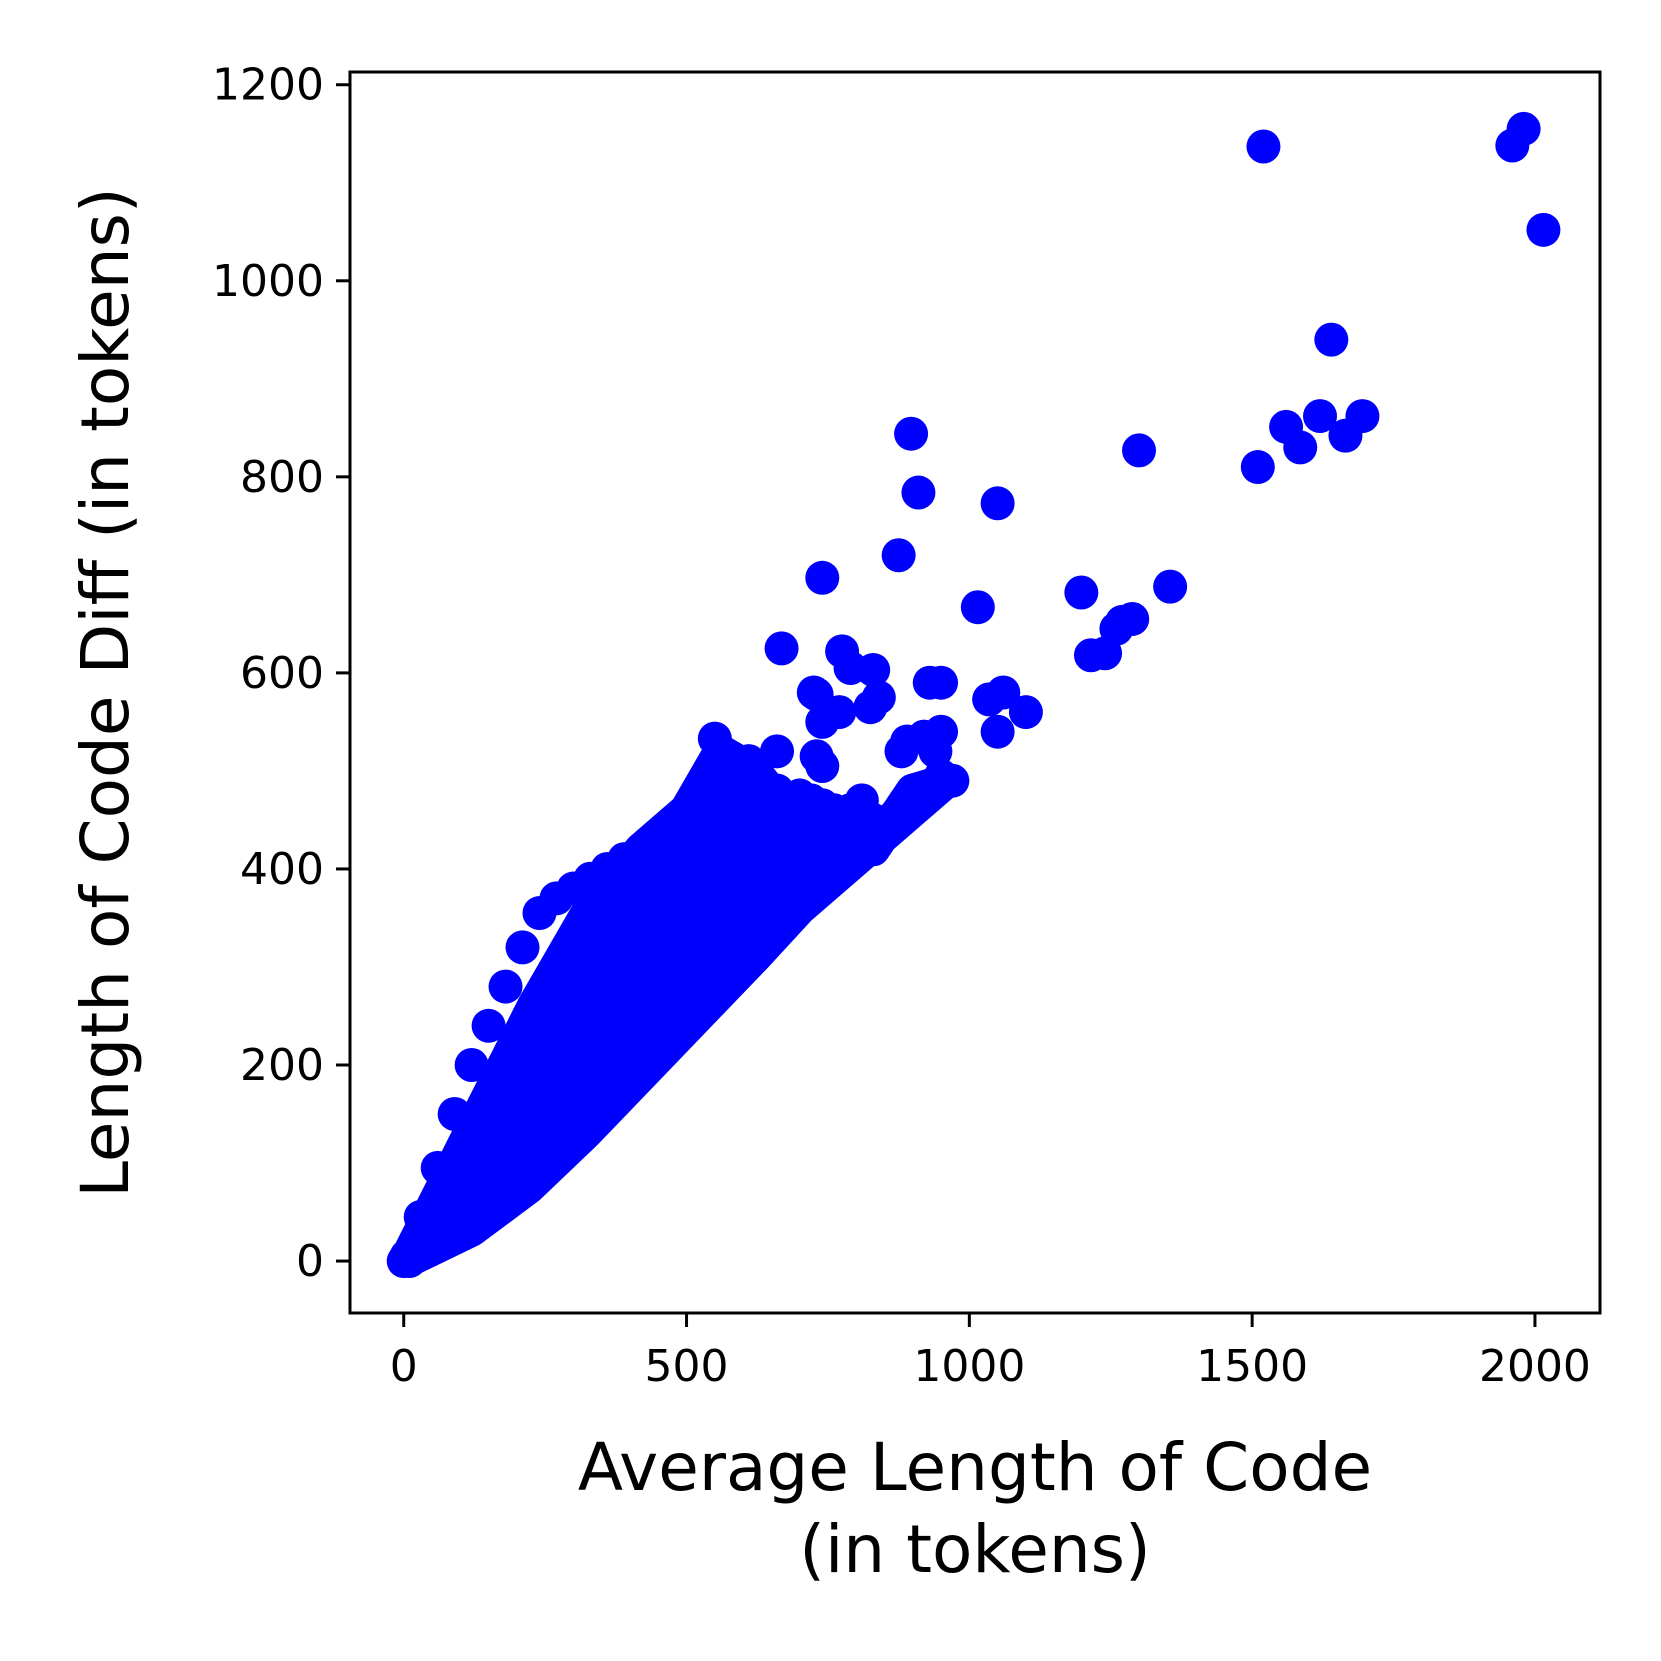  I want to click on y-tick-label: 600, so click(282, 673).